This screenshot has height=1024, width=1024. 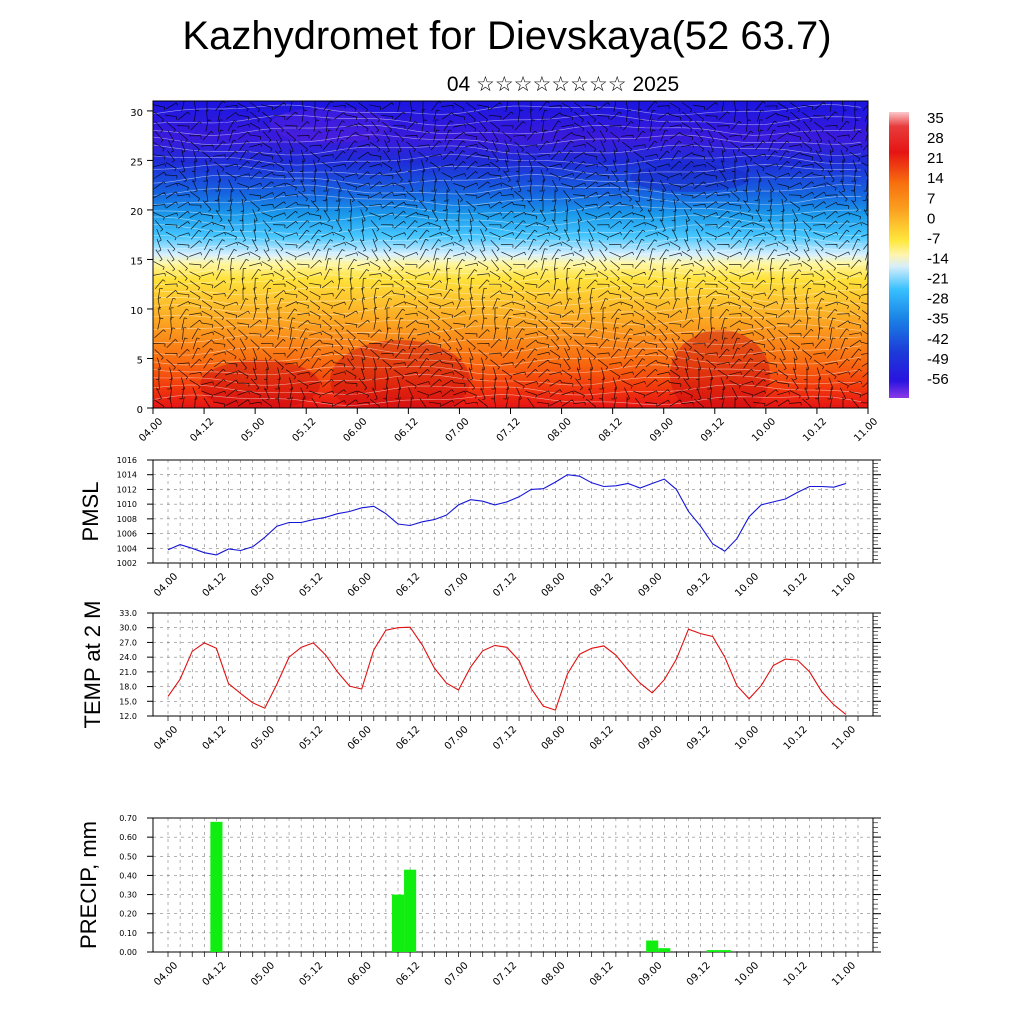 What do you see at coordinates (136, 162) in the screenshot?
I see `y-tick-label: 25` at bounding box center [136, 162].